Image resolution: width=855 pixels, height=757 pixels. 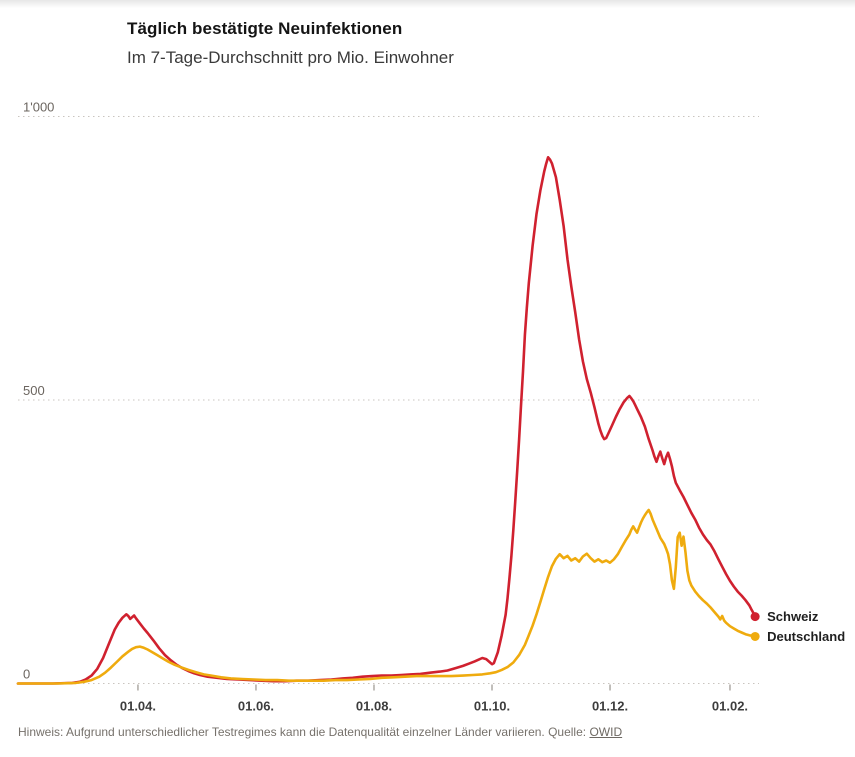 What do you see at coordinates (492, 706) in the screenshot?
I see `x-axis-label-01.10.: 01.10.` at bounding box center [492, 706].